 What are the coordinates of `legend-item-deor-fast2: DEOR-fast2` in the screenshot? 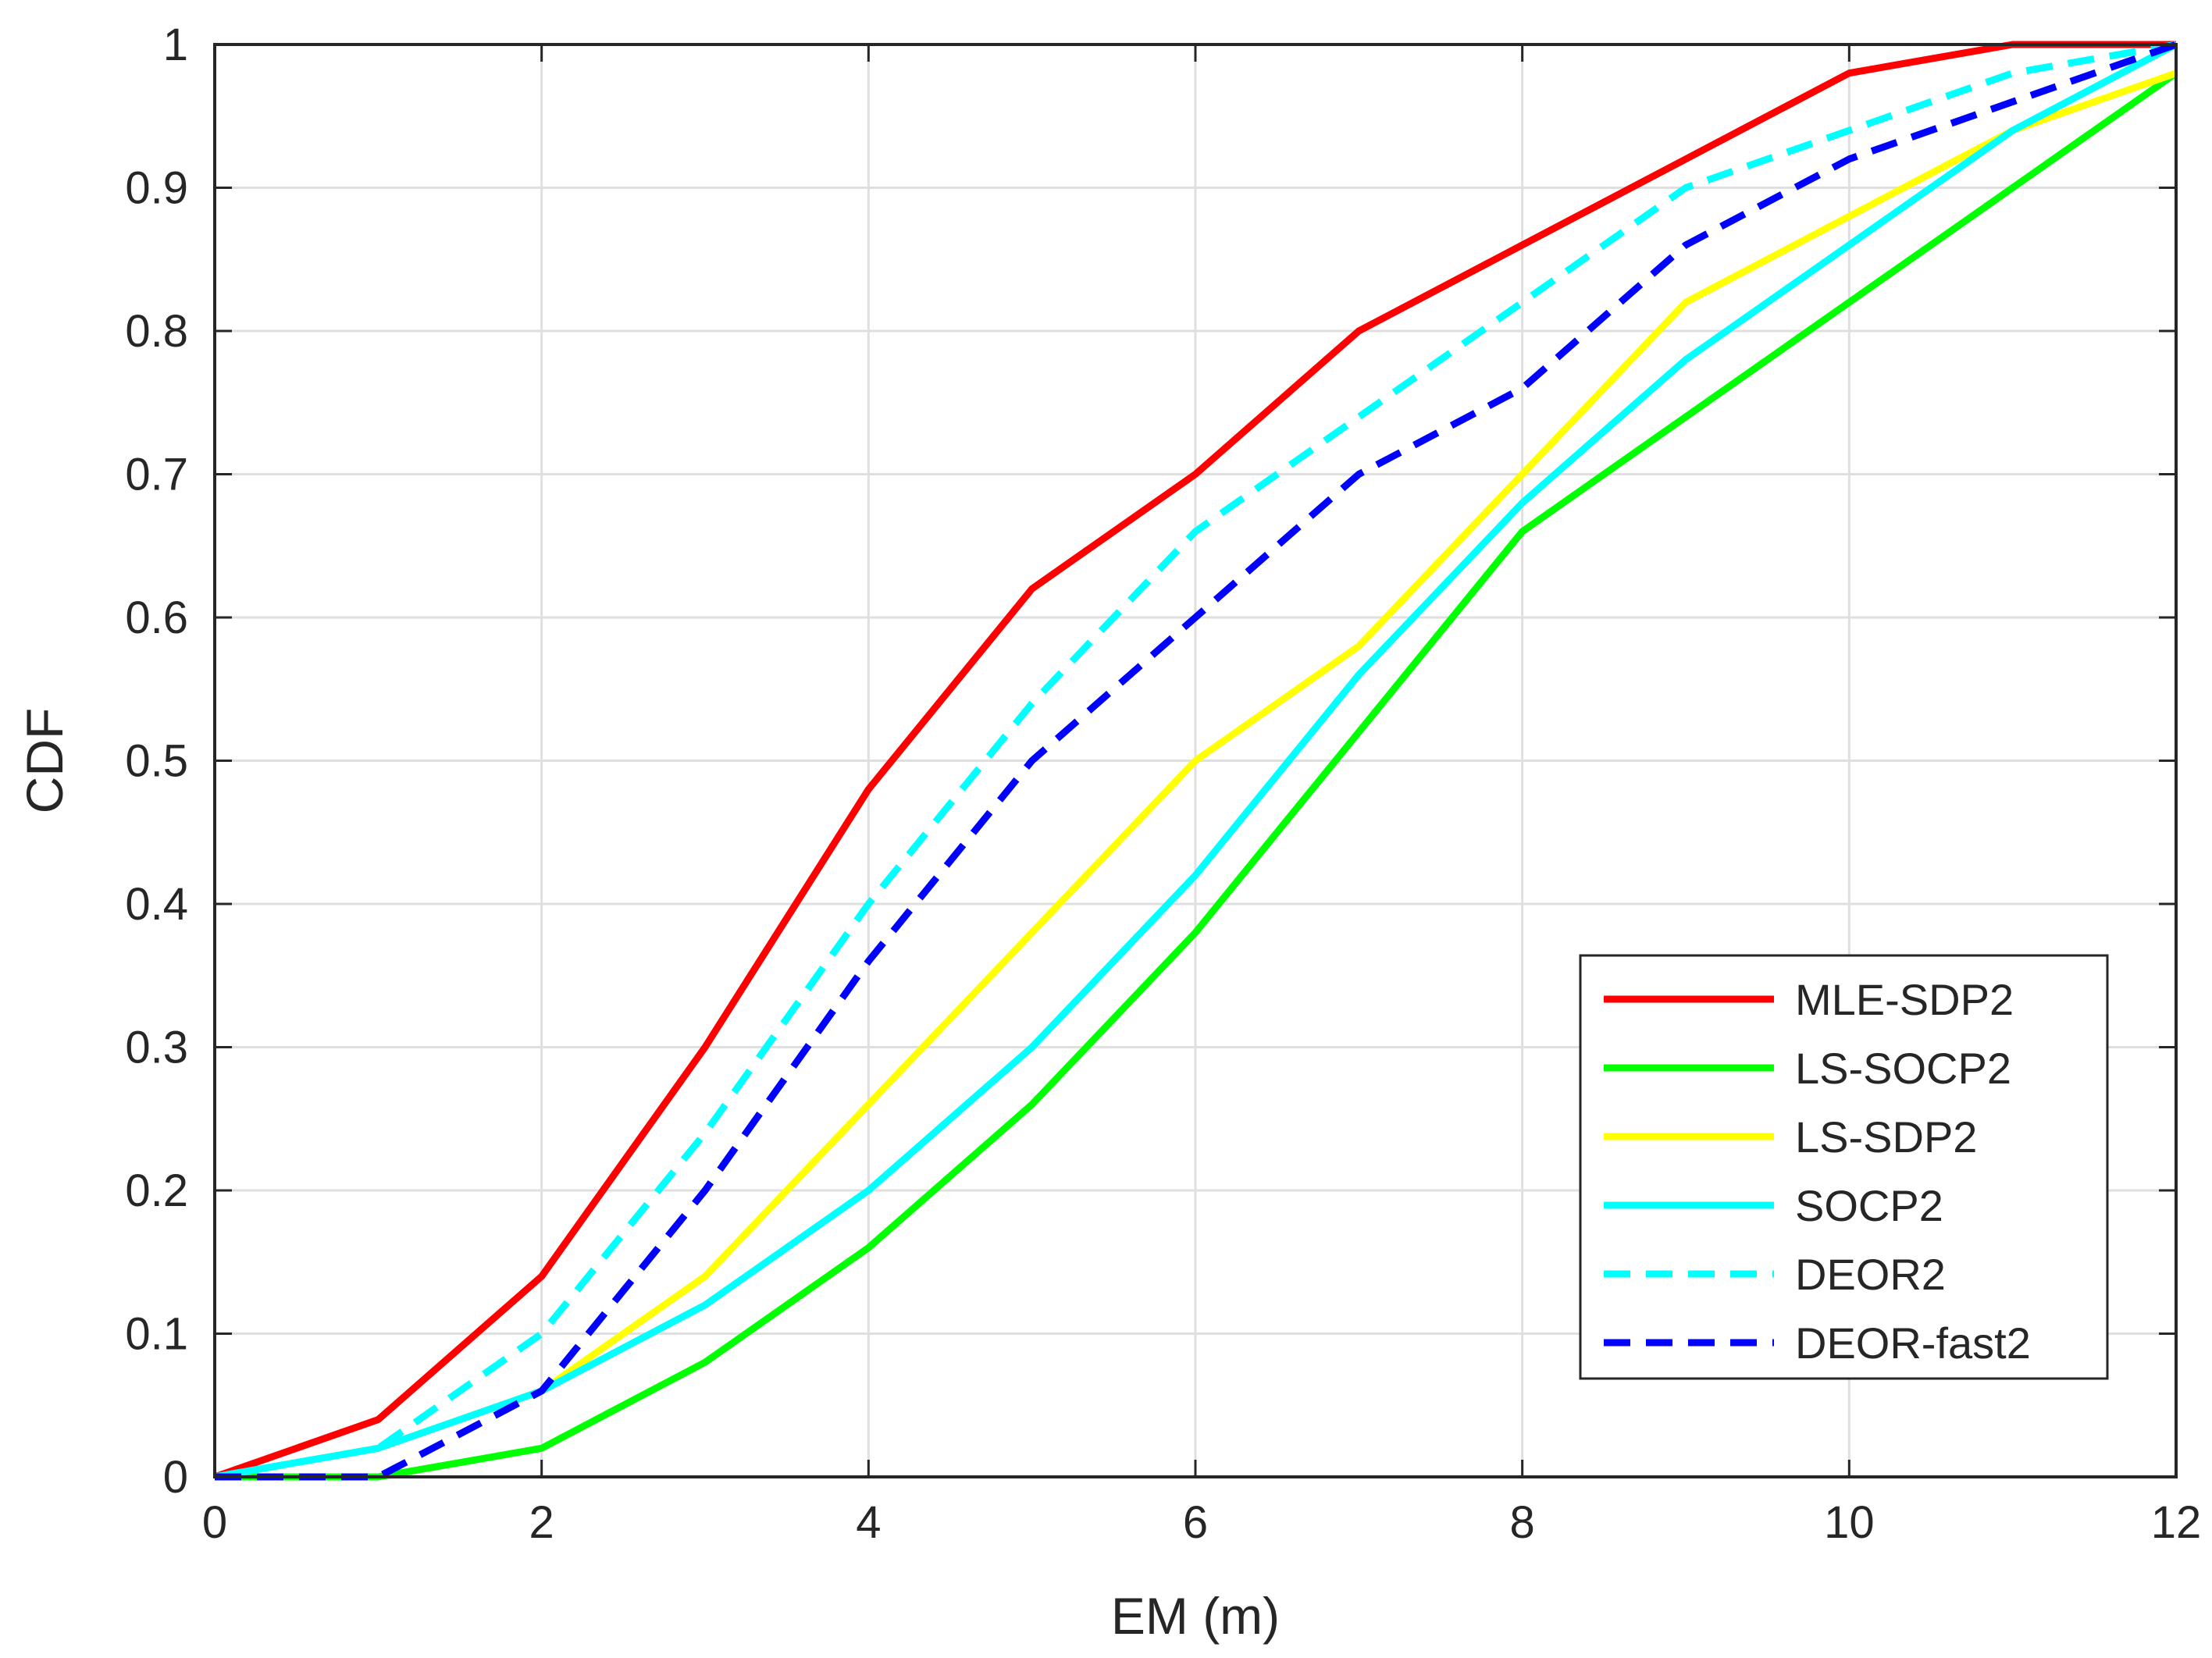 It's located at (1818, 1343).